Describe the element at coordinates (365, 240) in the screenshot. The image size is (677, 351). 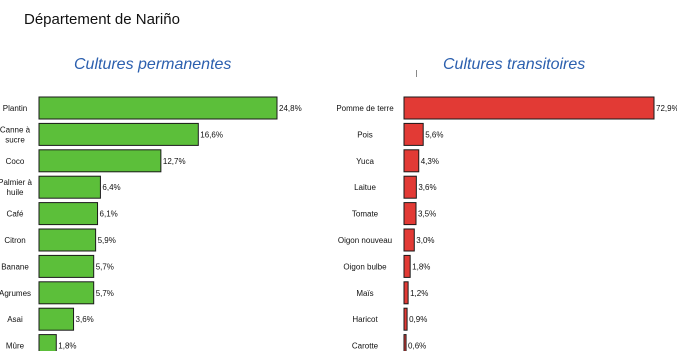
I see `category-label: Oigon nouveau` at that location.